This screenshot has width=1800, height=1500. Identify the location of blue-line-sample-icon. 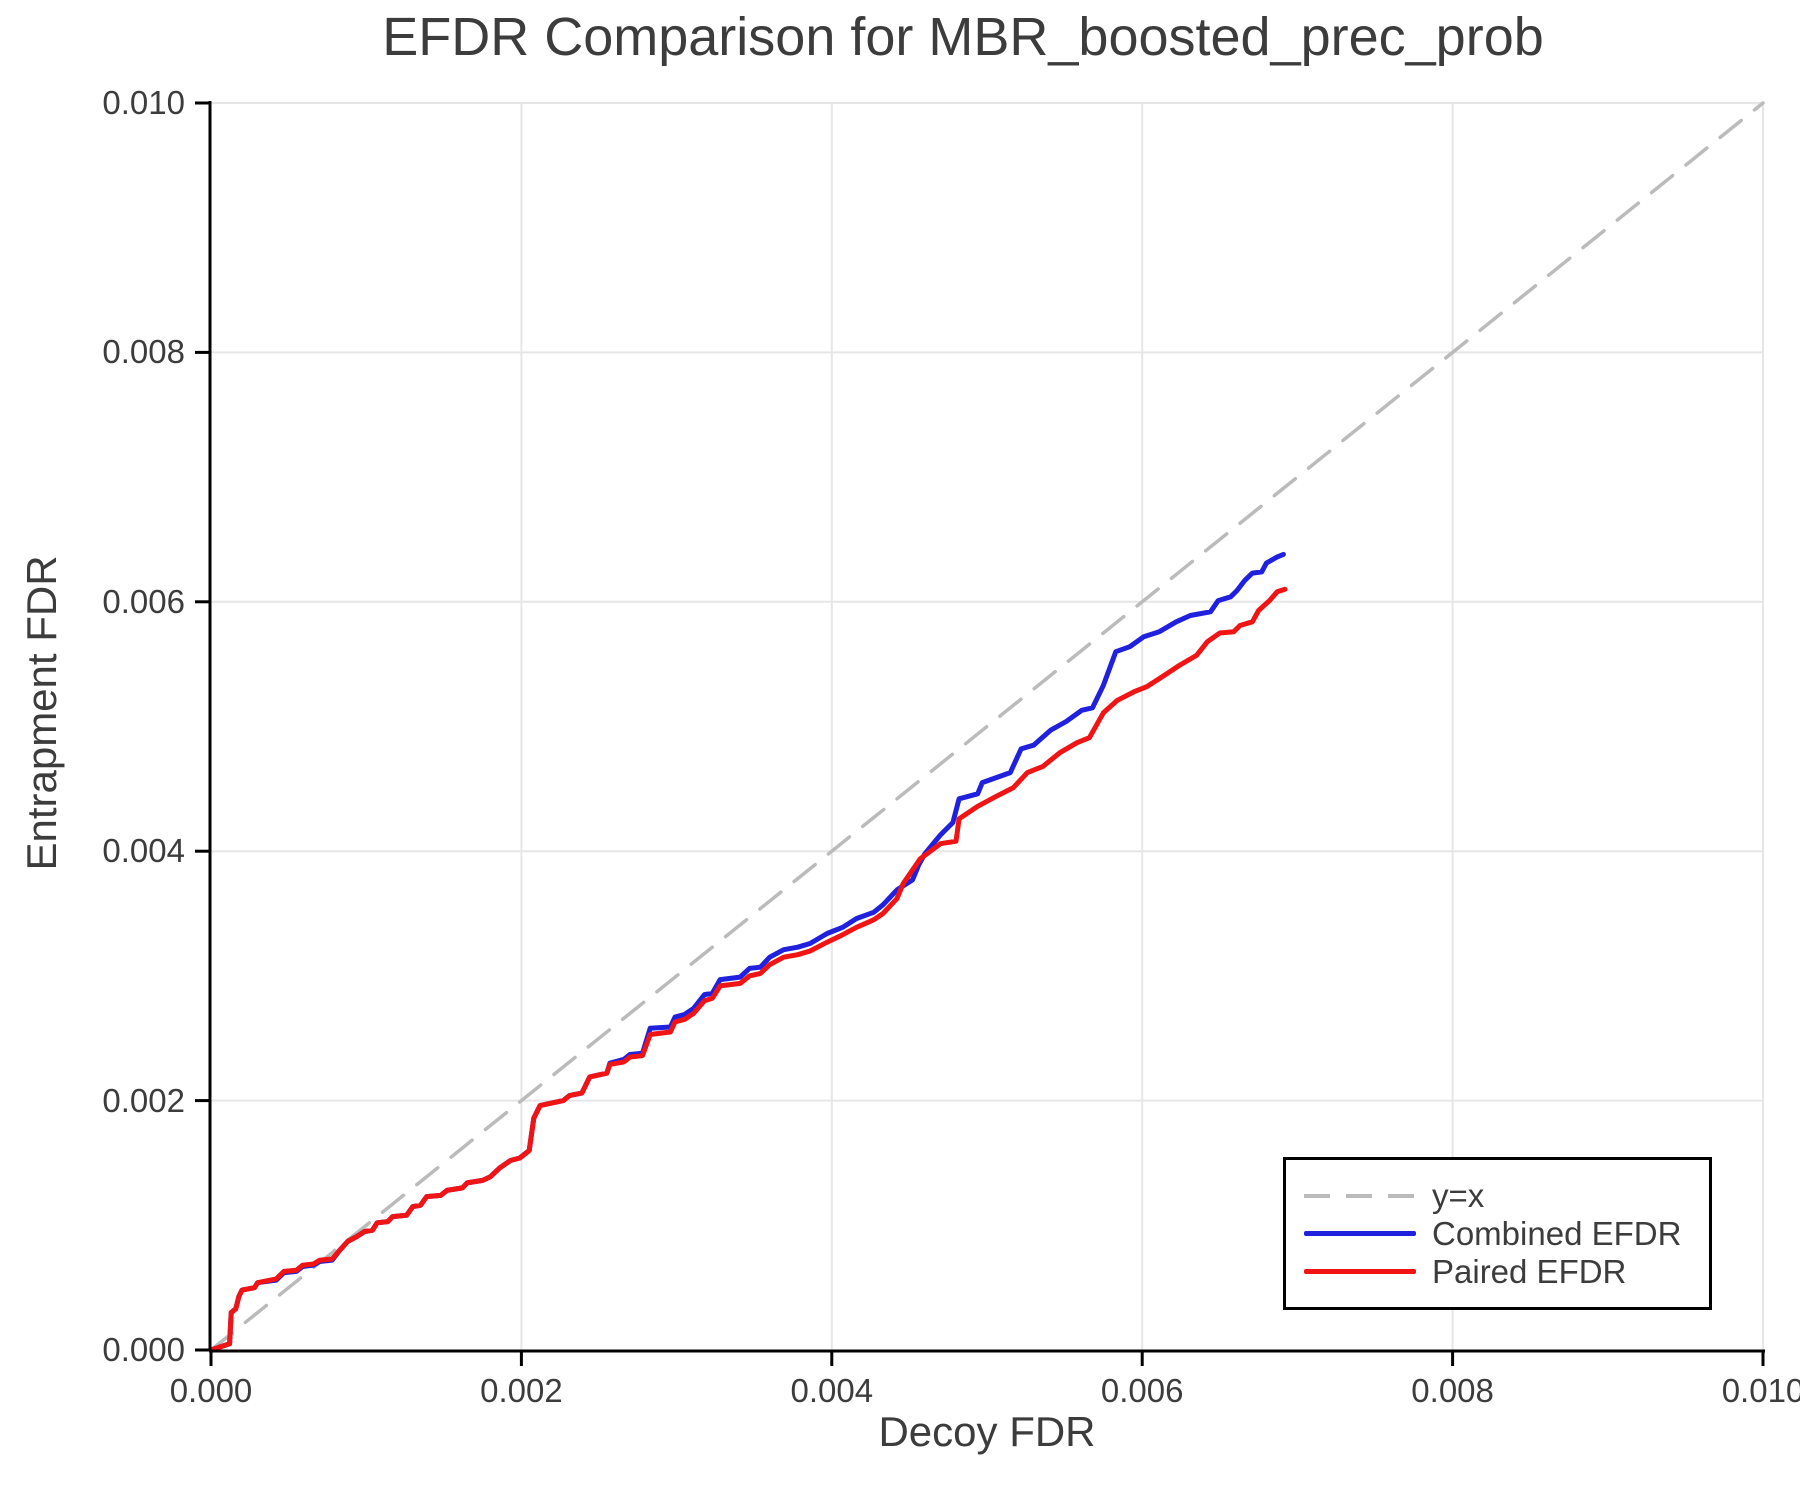
(1360, 1233).